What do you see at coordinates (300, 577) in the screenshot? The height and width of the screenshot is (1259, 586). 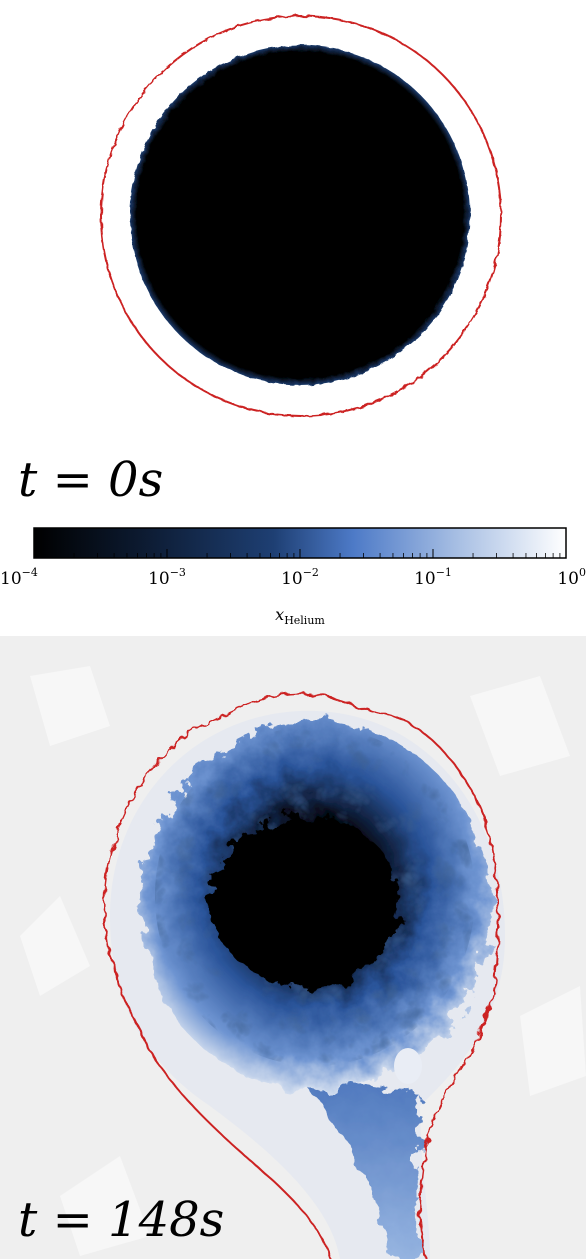 I see `colorbar-tick-label: 10⁻²` at bounding box center [300, 577].